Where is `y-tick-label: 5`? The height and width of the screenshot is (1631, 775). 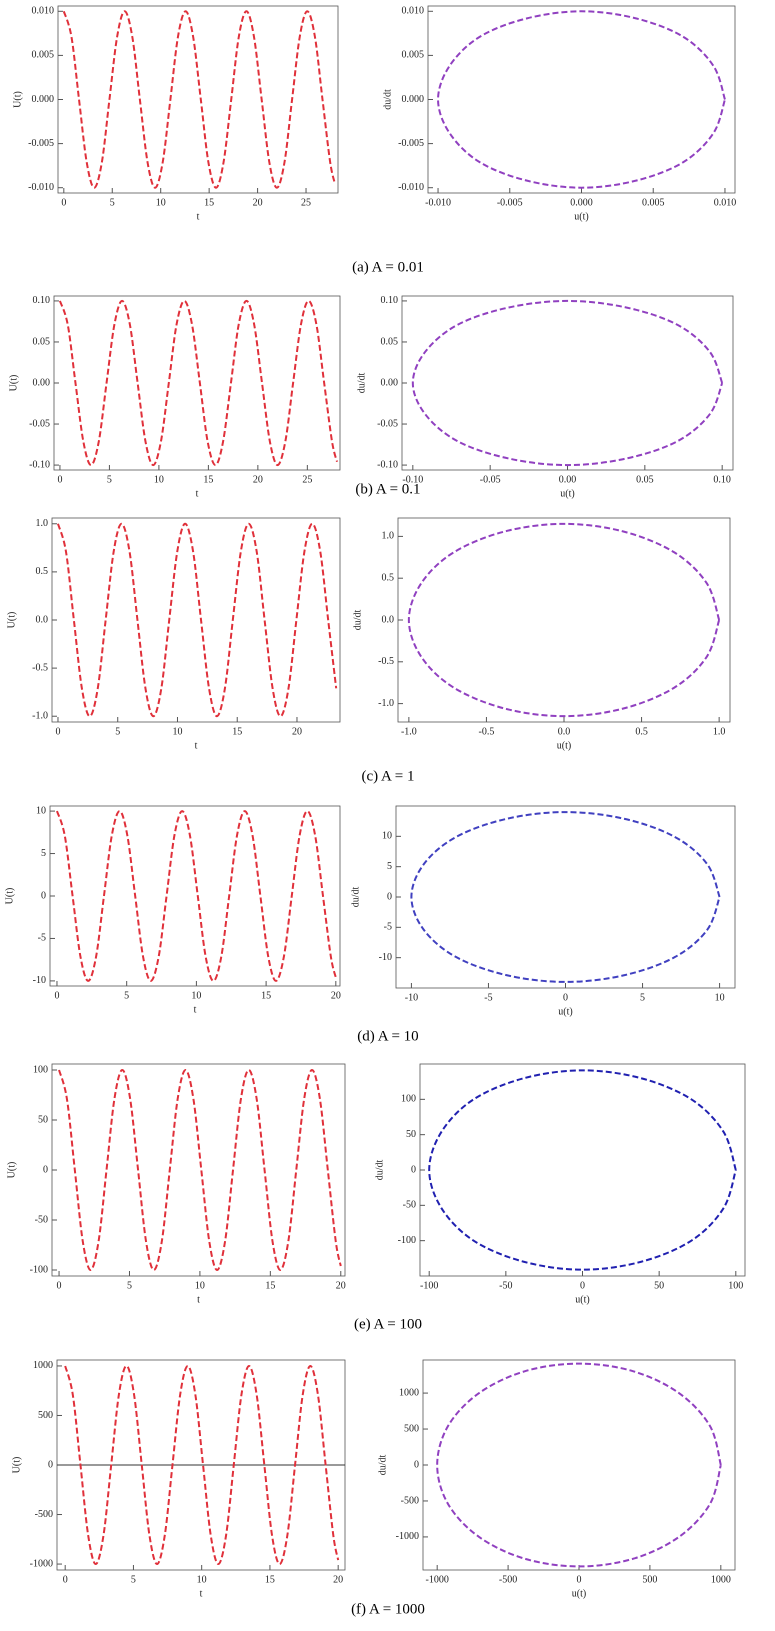 y-tick-label: 5 is located at coordinates (43, 853).